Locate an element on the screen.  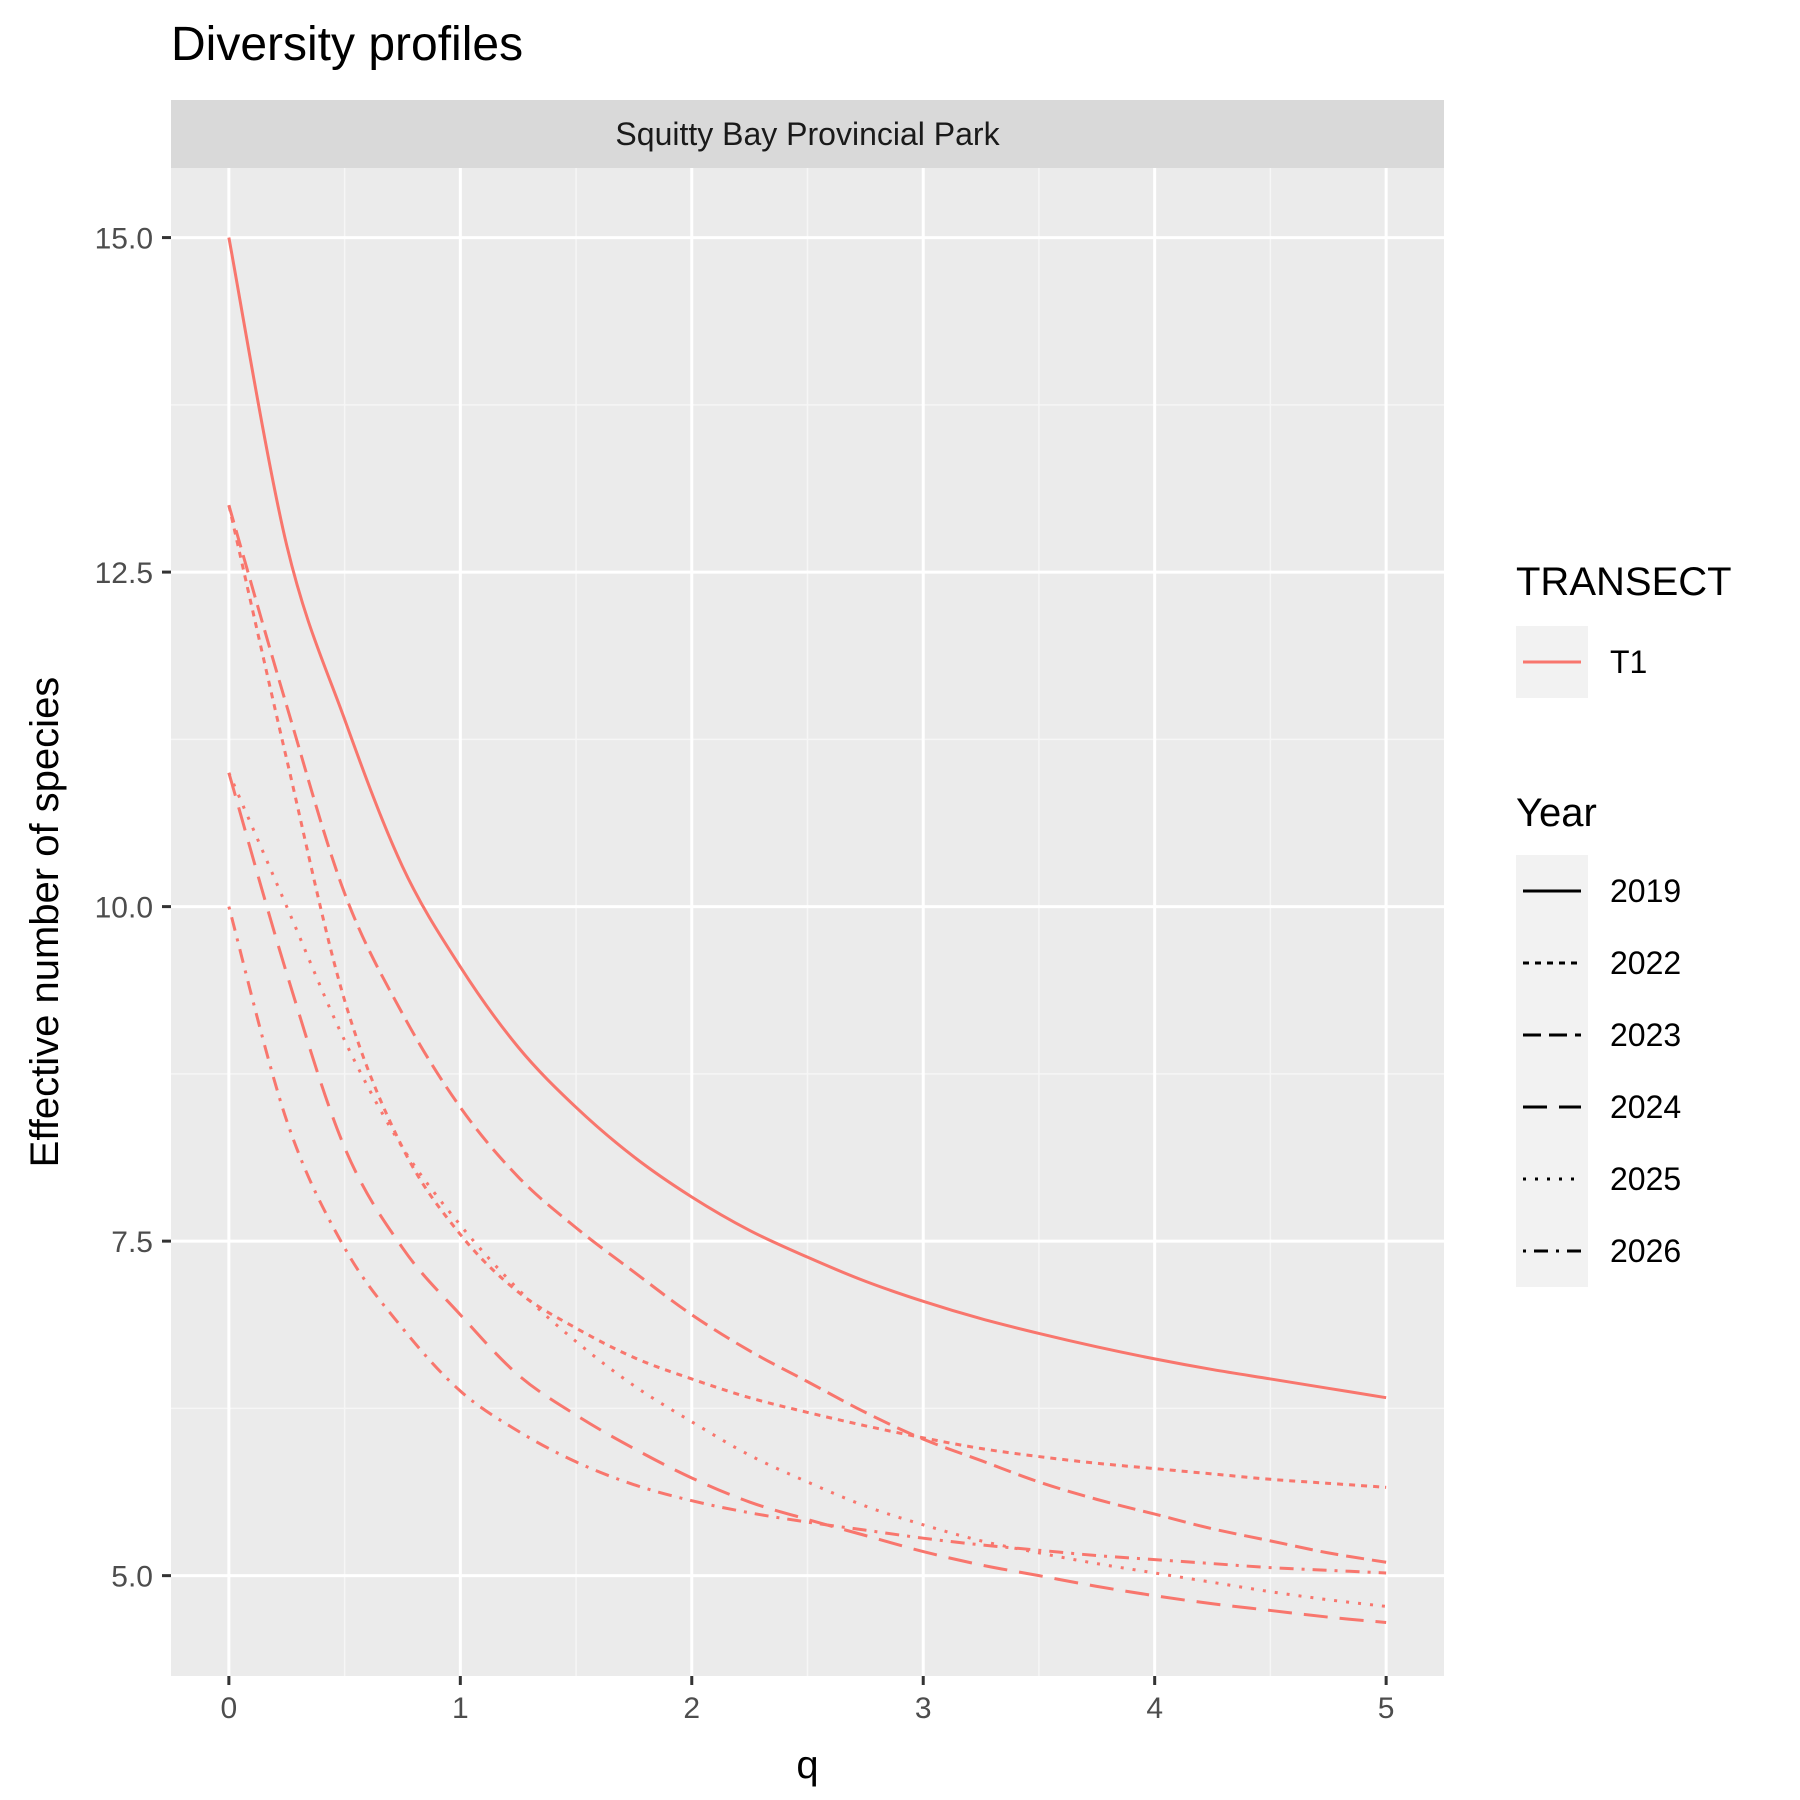
x-tick-label: 0 is located at coordinates (229, 1708).